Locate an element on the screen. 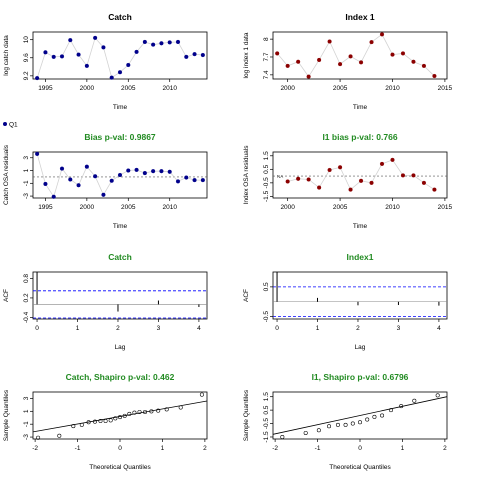  catch-qq-xtick-label: 1 is located at coordinates (163, 448).